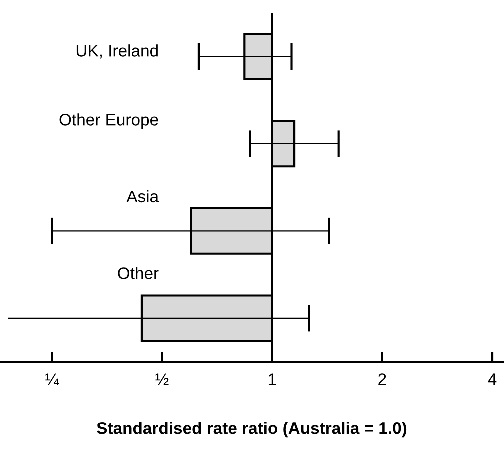  What do you see at coordinates (492, 380) in the screenshot?
I see `x-tick-label: 4` at bounding box center [492, 380].